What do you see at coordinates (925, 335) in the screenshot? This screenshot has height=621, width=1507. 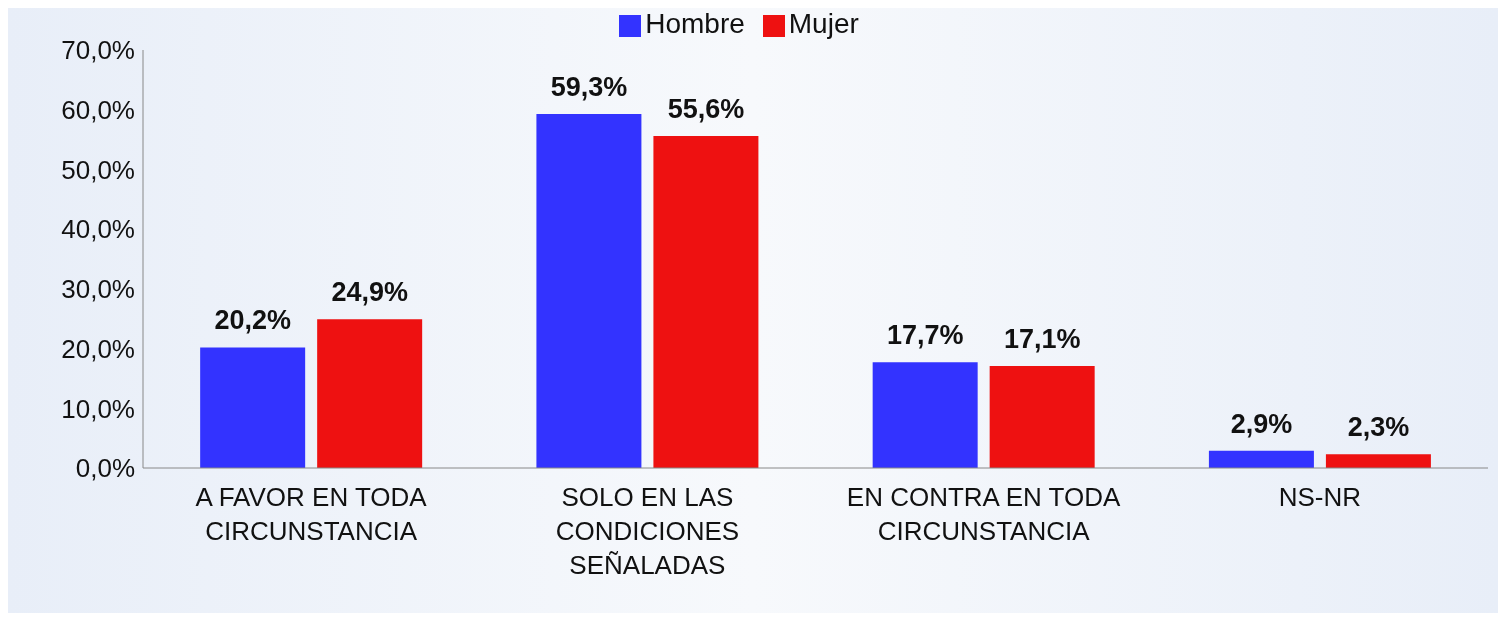 I see `data-label: 17,7%` at bounding box center [925, 335].